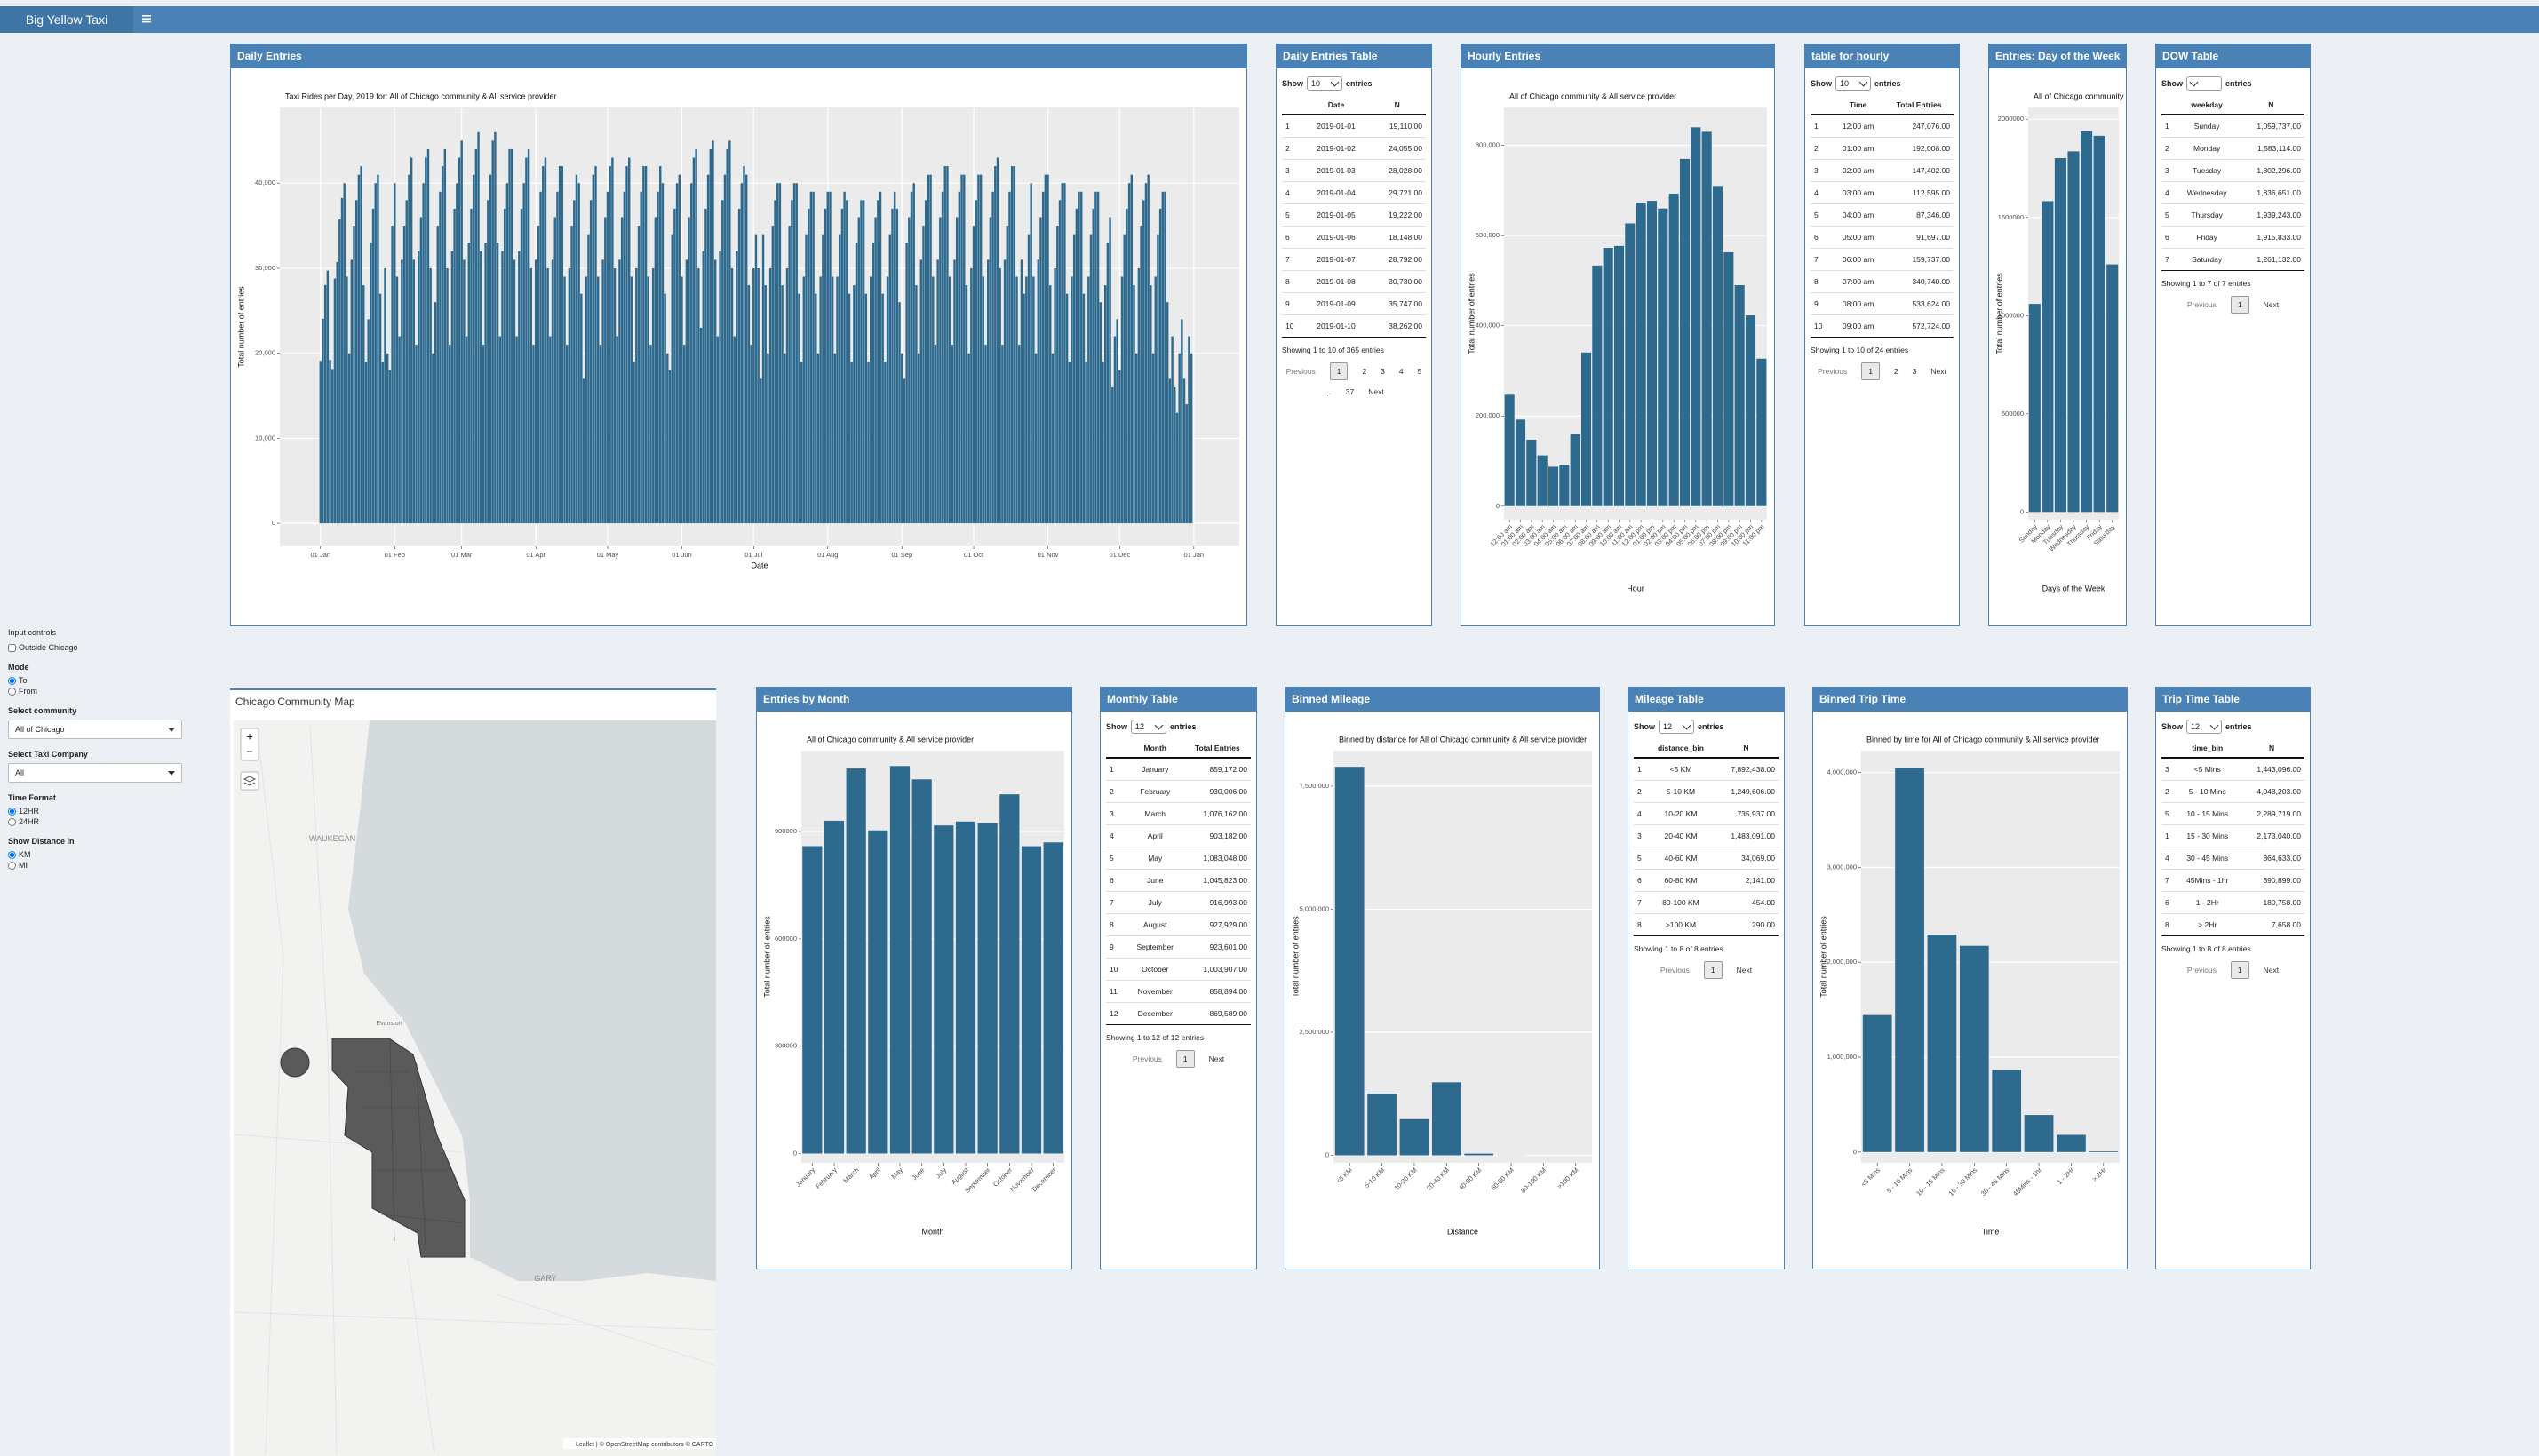  I want to click on x-tick-label: 30 - 45 Mins, so click(1995, 1181).